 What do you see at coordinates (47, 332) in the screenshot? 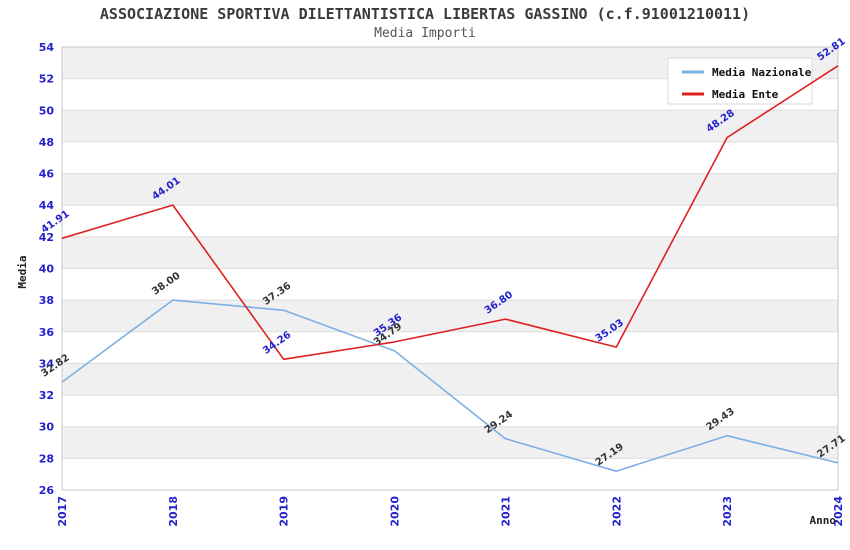
I see `y-tick-label: 36` at bounding box center [47, 332].